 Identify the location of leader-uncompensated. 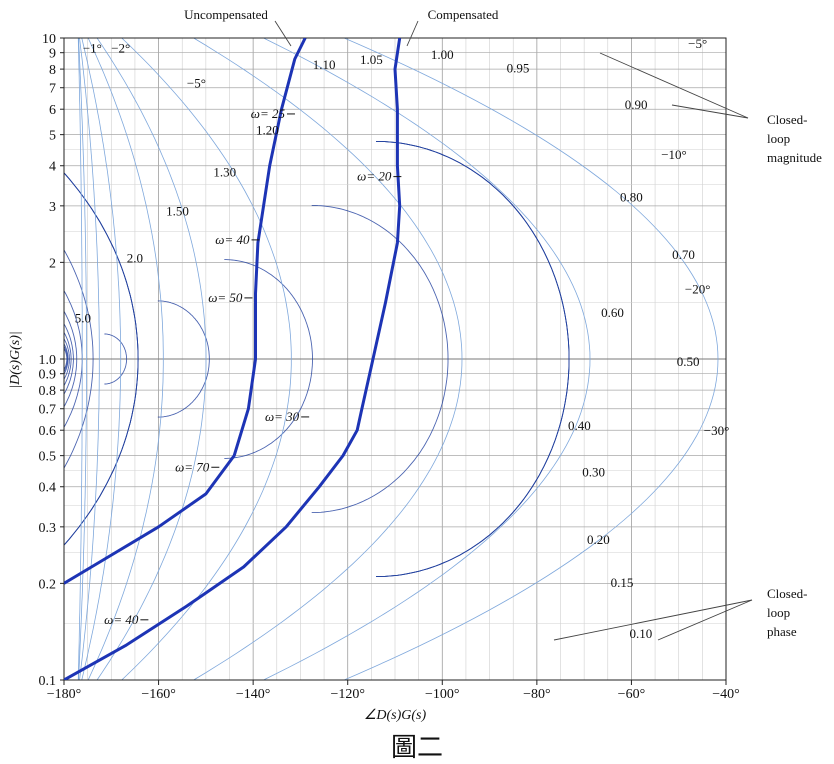
(283, 33).